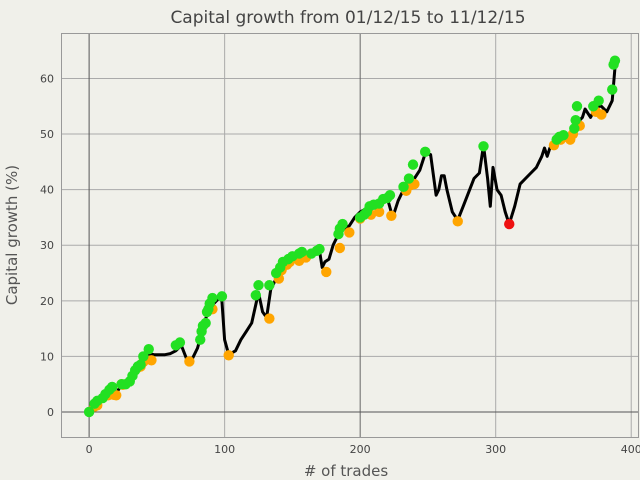 The image size is (640, 480). I want to click on x-tick-label: 0, so click(89, 449).